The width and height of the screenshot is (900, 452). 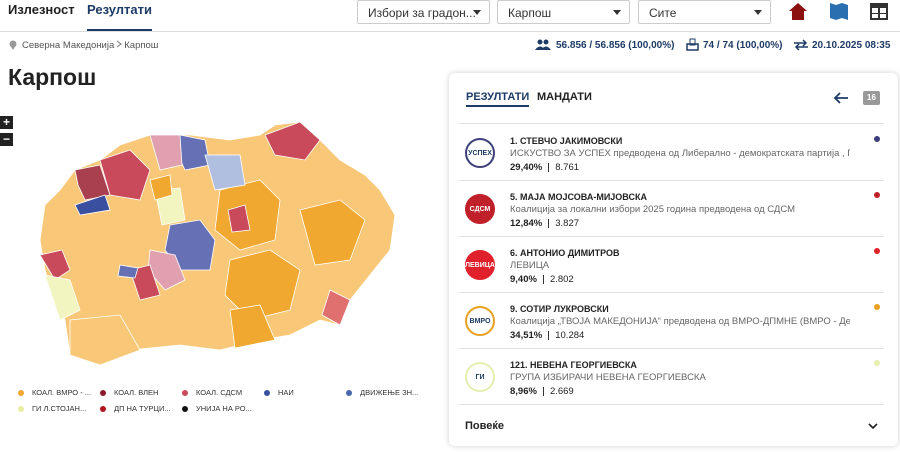 I want to click on logo-text: ЛЕВИЦА, so click(x=480, y=265).